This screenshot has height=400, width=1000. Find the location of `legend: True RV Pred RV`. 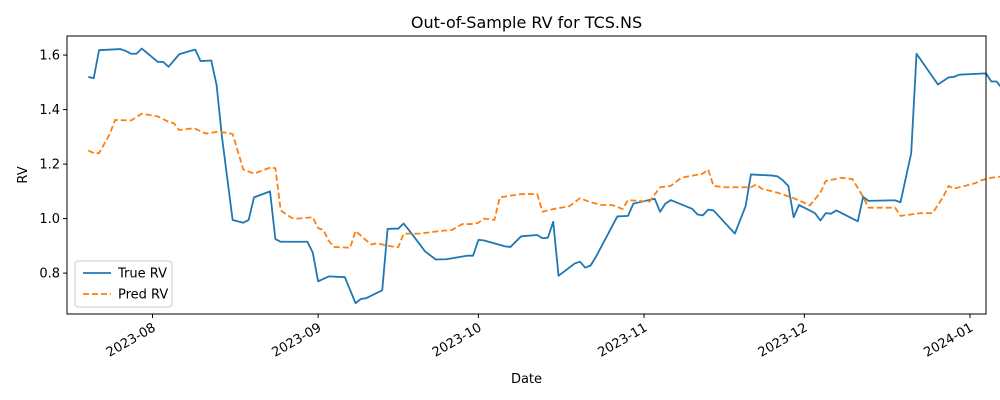

legend: True RV Pred RV is located at coordinates (123, 284).